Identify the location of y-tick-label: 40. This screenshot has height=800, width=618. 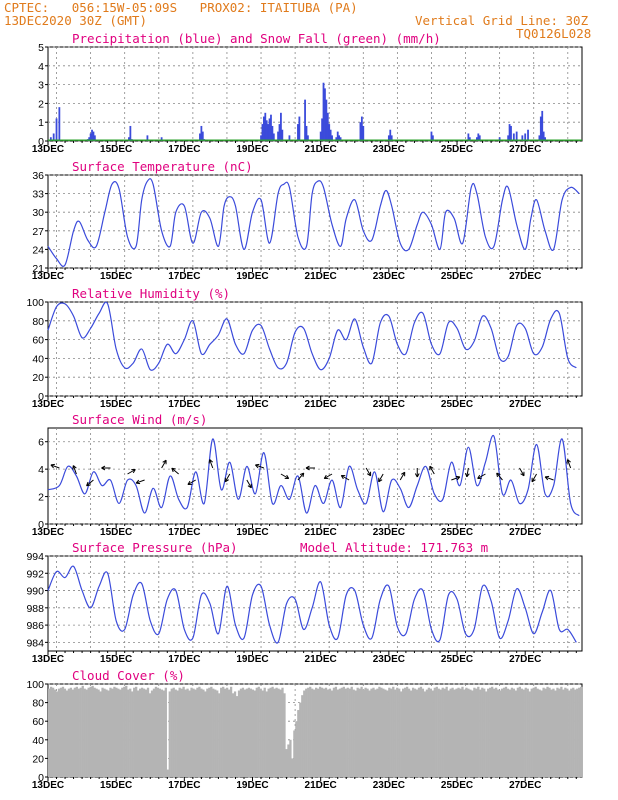
(38, 741).